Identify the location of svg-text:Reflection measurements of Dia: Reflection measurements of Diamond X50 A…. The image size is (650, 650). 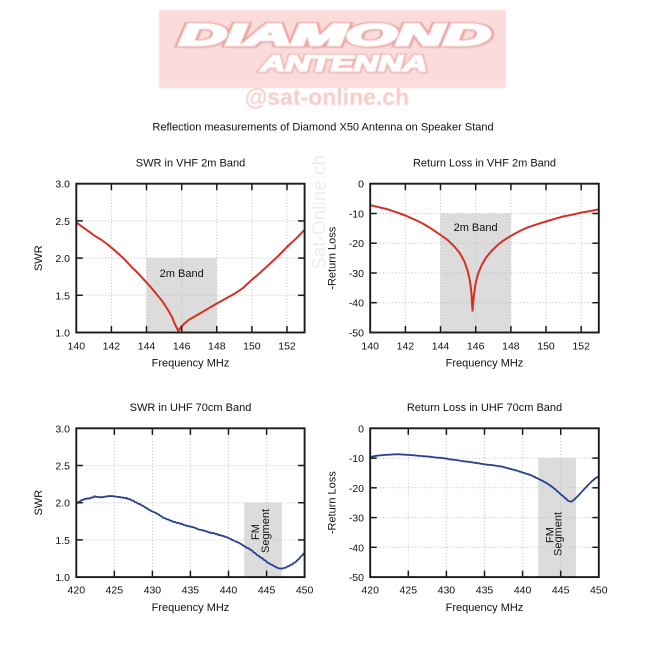
(322, 128).